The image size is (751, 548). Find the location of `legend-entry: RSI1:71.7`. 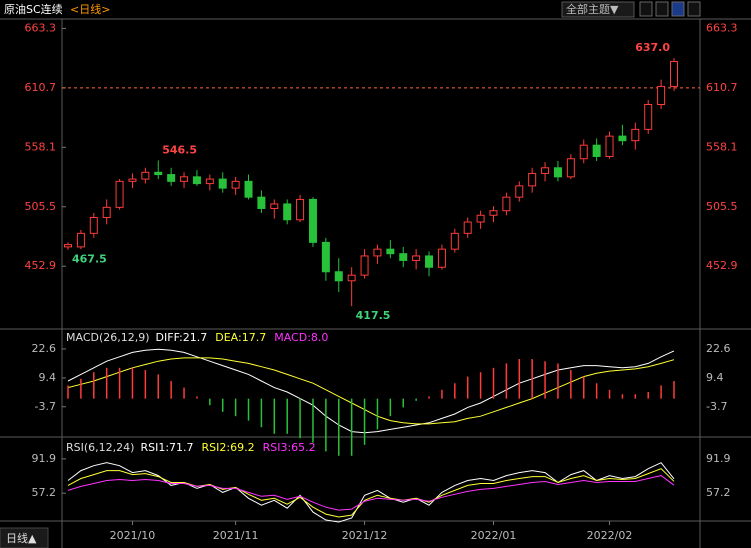

legend-entry: RSI1:71.7 is located at coordinates (166, 447).